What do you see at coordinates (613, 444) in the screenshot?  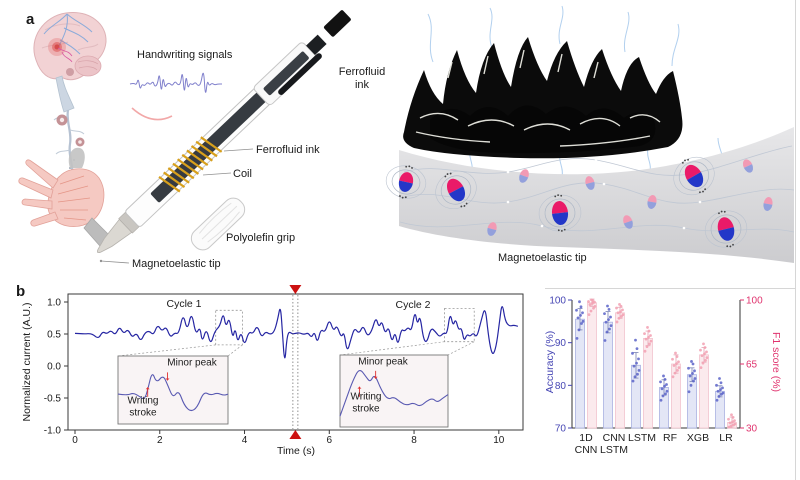 I see `category-label-1: CNN LSTM` at bounding box center [613, 444].